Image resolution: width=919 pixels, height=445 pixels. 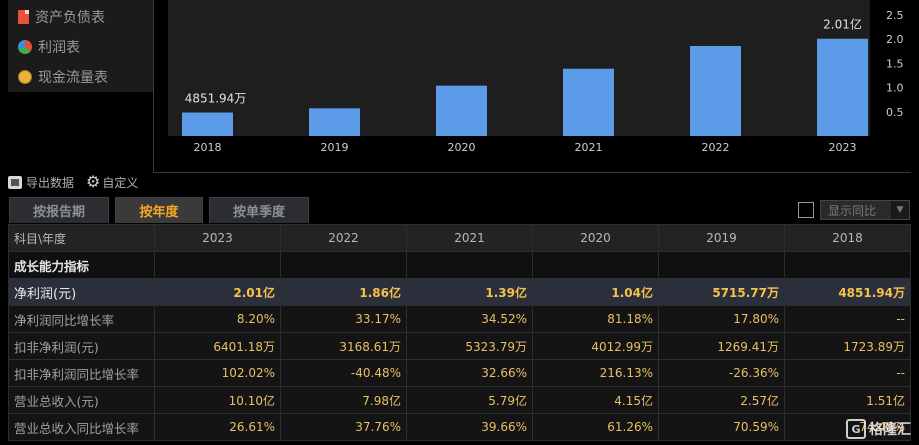 What do you see at coordinates (217, 373) in the screenshot?
I see `cell-value: 102.02%` at bounding box center [217, 373].